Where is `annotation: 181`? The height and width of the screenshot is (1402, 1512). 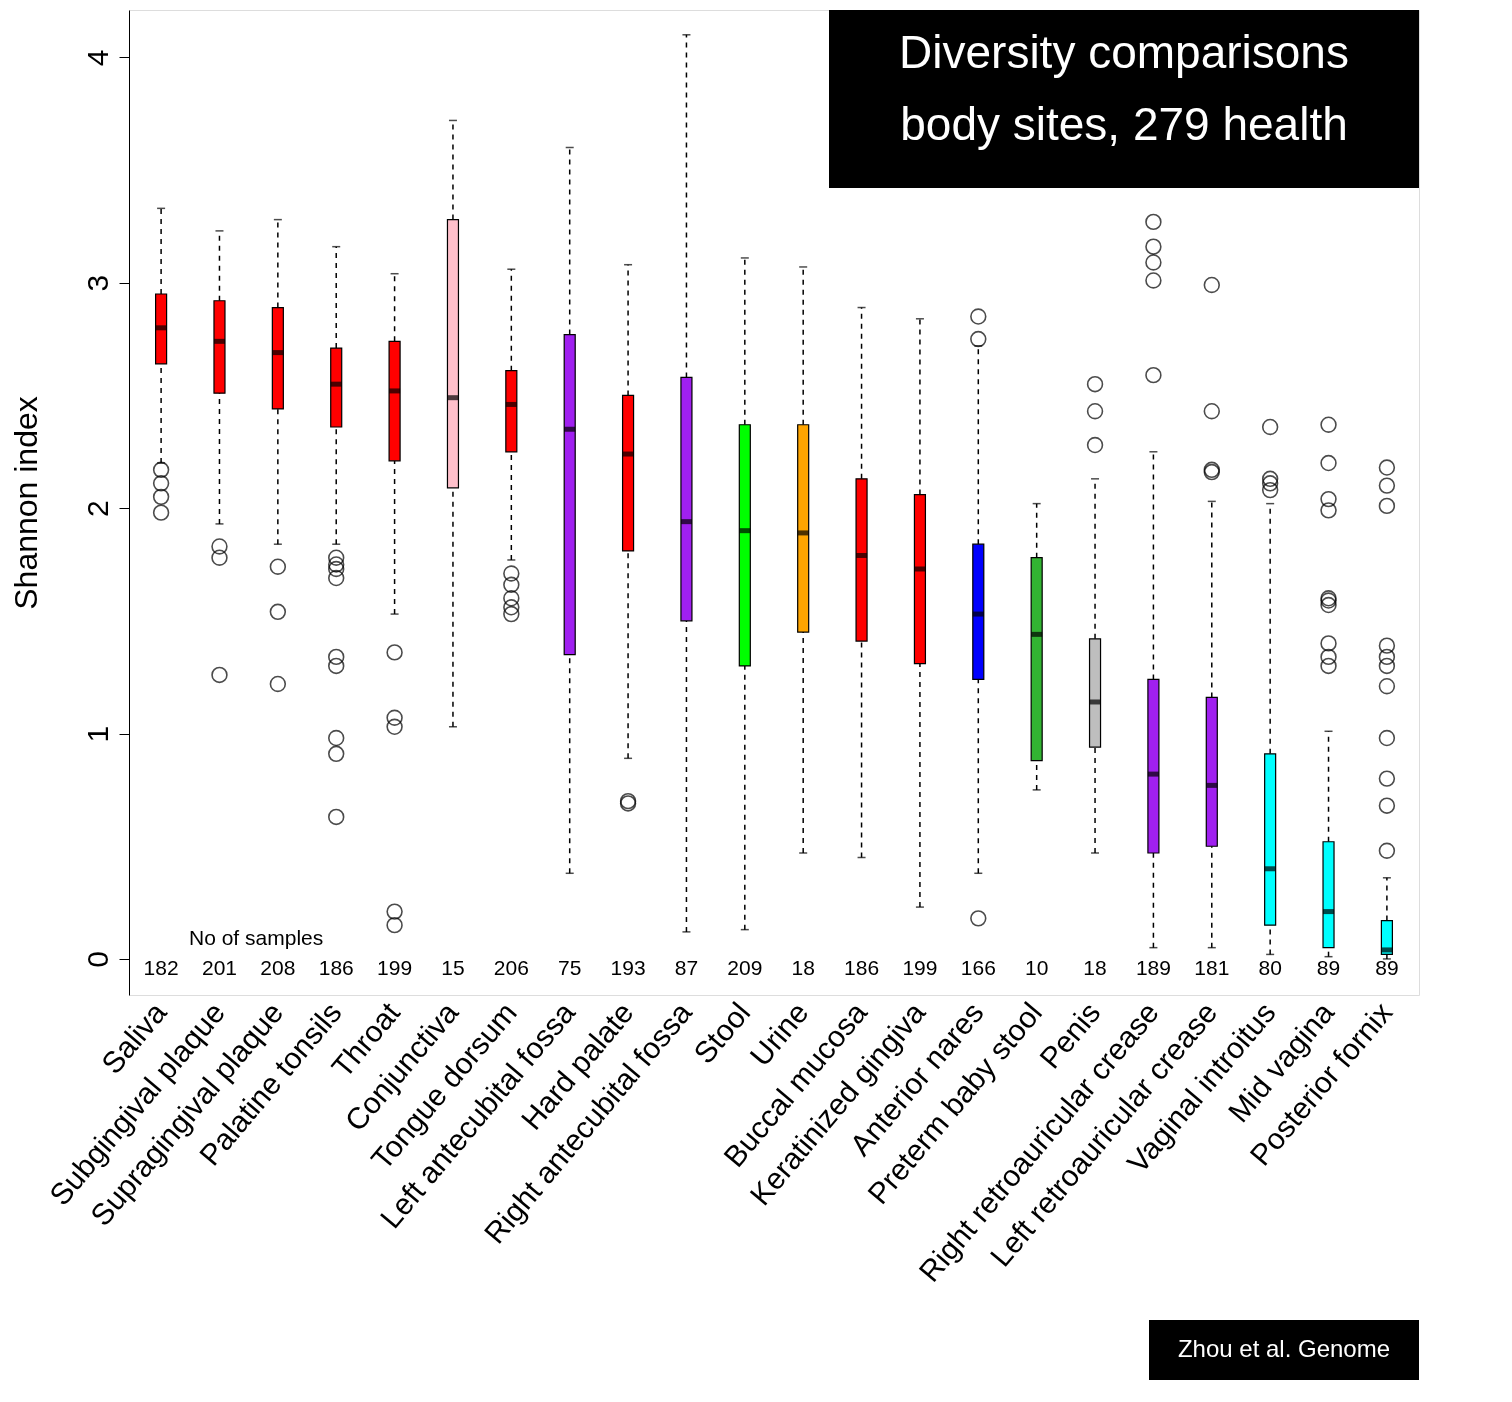
annotation: 181 is located at coordinates (1212, 967).